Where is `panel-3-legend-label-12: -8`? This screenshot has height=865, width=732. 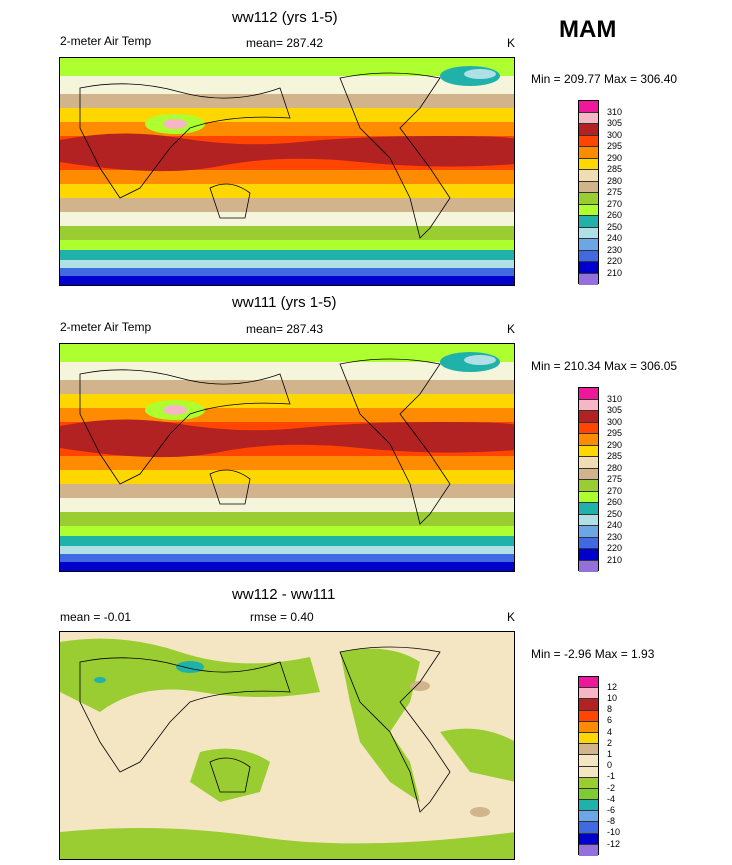
panel-3-legend-label-12: -8 is located at coordinates (611, 821).